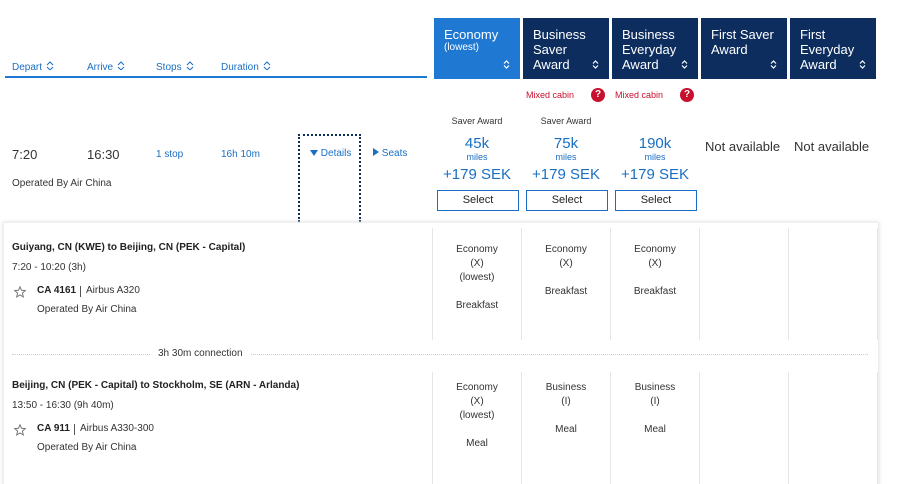 The width and height of the screenshot is (900, 484). What do you see at coordinates (471, 34) in the screenshot?
I see `fare-header-line: Economy` at bounding box center [471, 34].